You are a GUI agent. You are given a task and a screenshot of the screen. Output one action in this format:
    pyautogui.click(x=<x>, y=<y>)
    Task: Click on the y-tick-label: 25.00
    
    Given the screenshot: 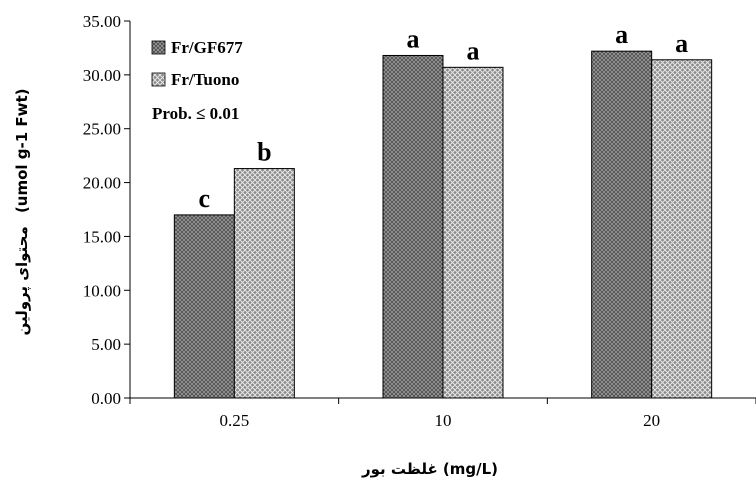 What is the action you would take?
    pyautogui.click(x=102, y=129)
    